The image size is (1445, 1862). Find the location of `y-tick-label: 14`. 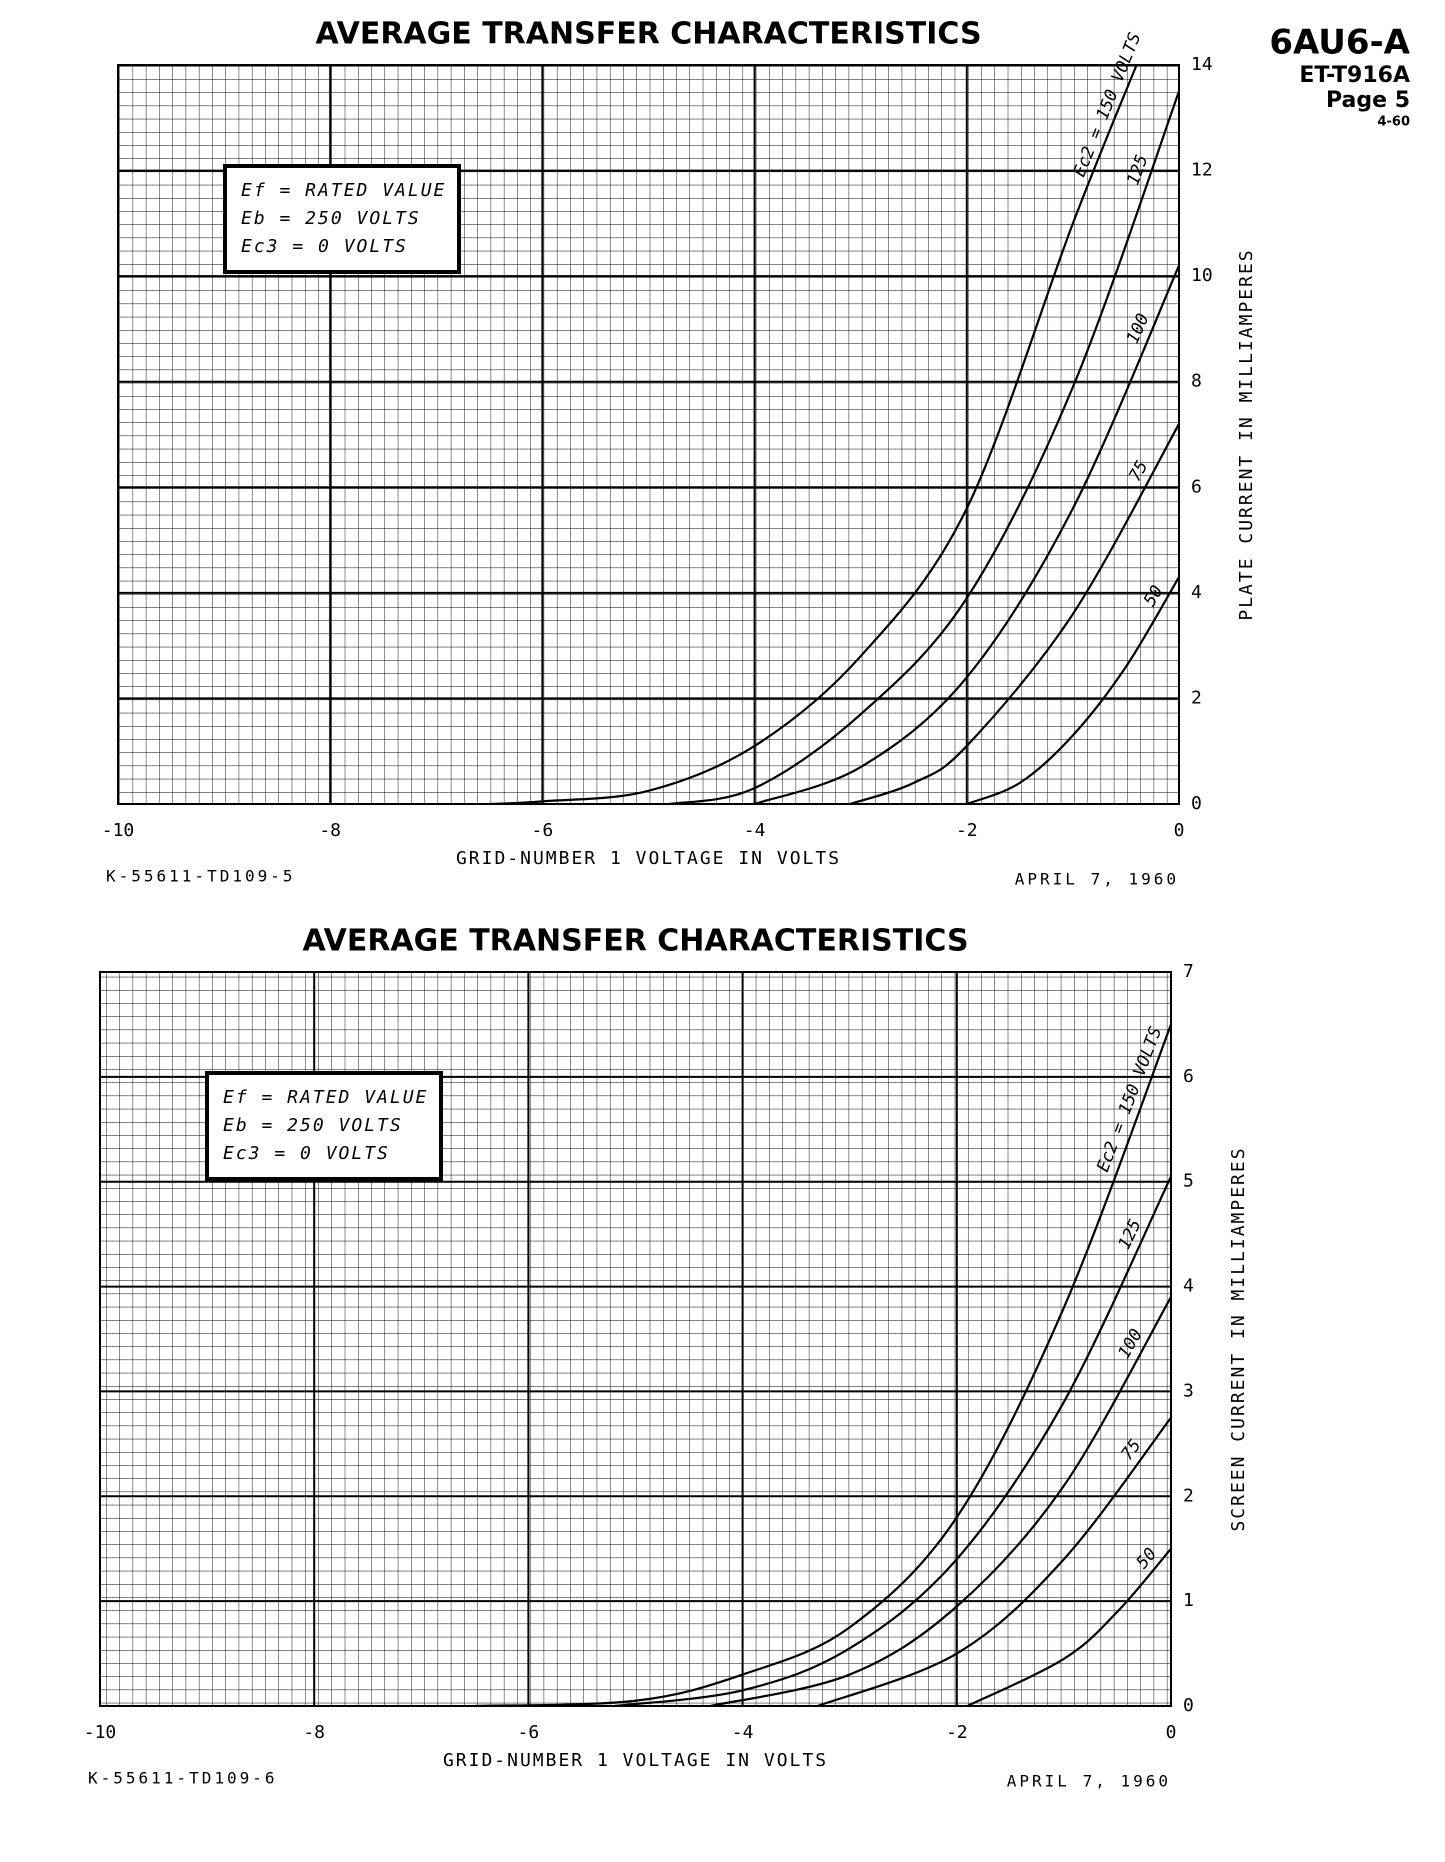

y-tick-label: 14 is located at coordinates (1202, 64).